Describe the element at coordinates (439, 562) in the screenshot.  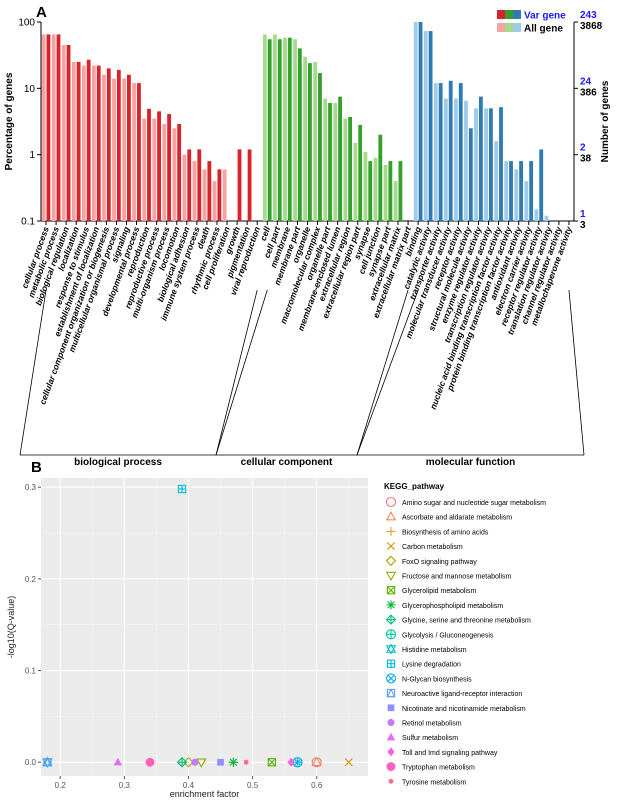
I see `legend-entry-label: FoxO signaling pathway` at that location.